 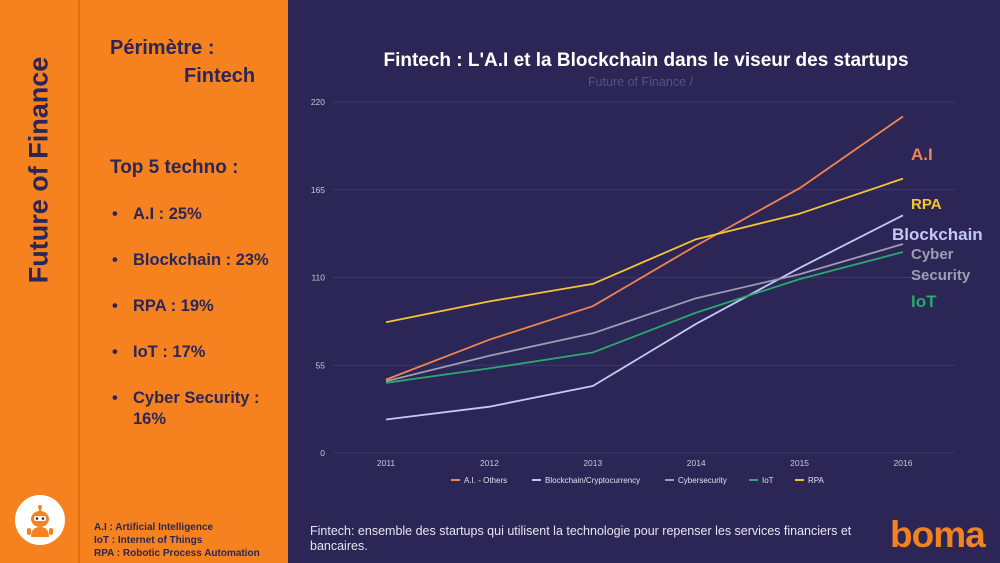 What do you see at coordinates (318, 278) in the screenshot?
I see `y-tick-label: 110` at bounding box center [318, 278].